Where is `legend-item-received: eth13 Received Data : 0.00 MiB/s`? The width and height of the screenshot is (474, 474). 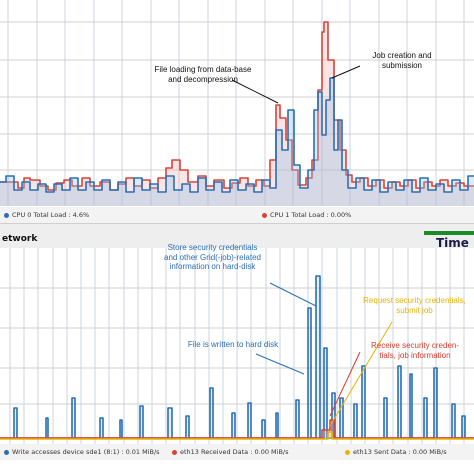 legend-item-received: eth13 Received Data : 0.00 MiB/s is located at coordinates (230, 452).